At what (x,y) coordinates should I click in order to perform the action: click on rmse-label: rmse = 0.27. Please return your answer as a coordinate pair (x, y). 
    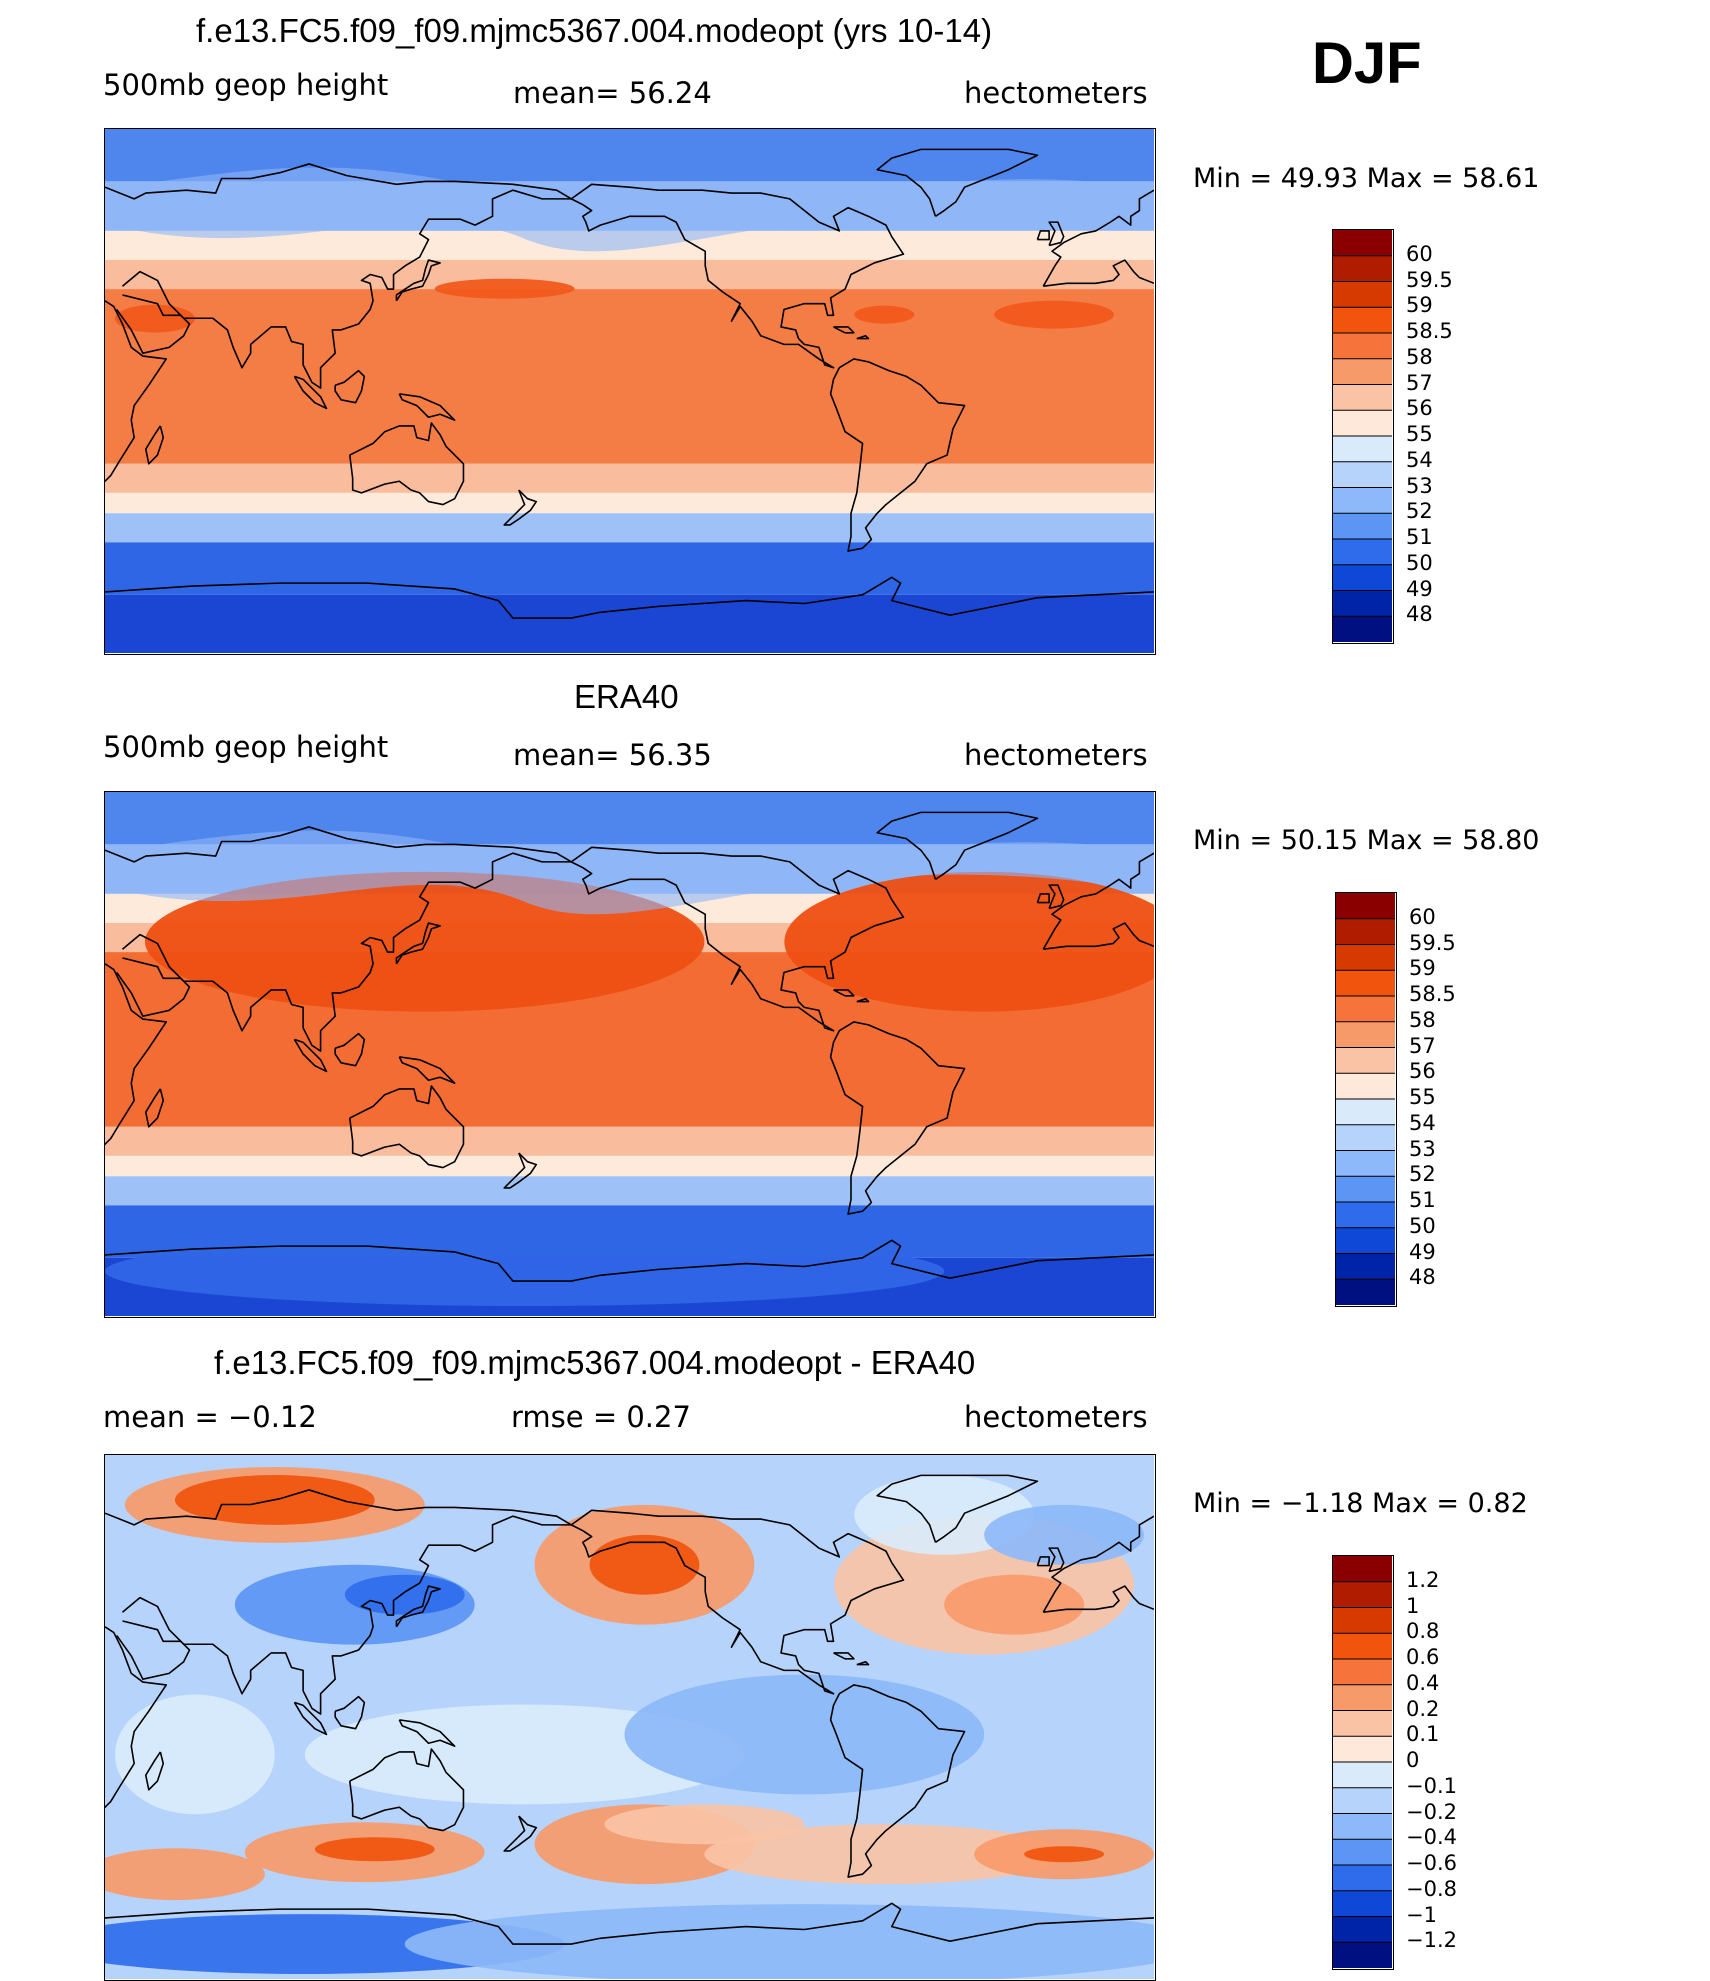
    Looking at the image, I should click on (601, 1417).